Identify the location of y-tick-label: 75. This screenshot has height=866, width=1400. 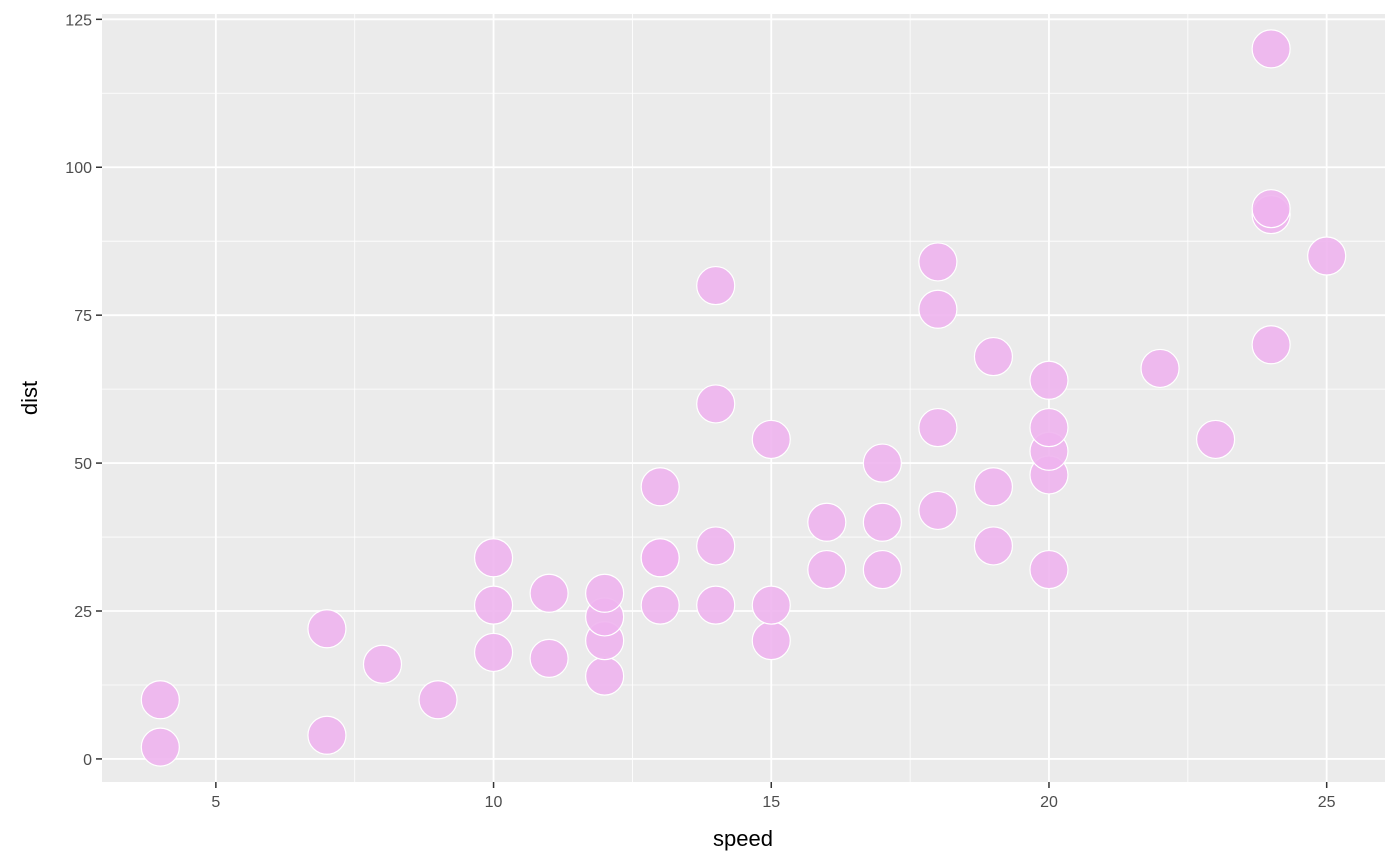
(83, 316).